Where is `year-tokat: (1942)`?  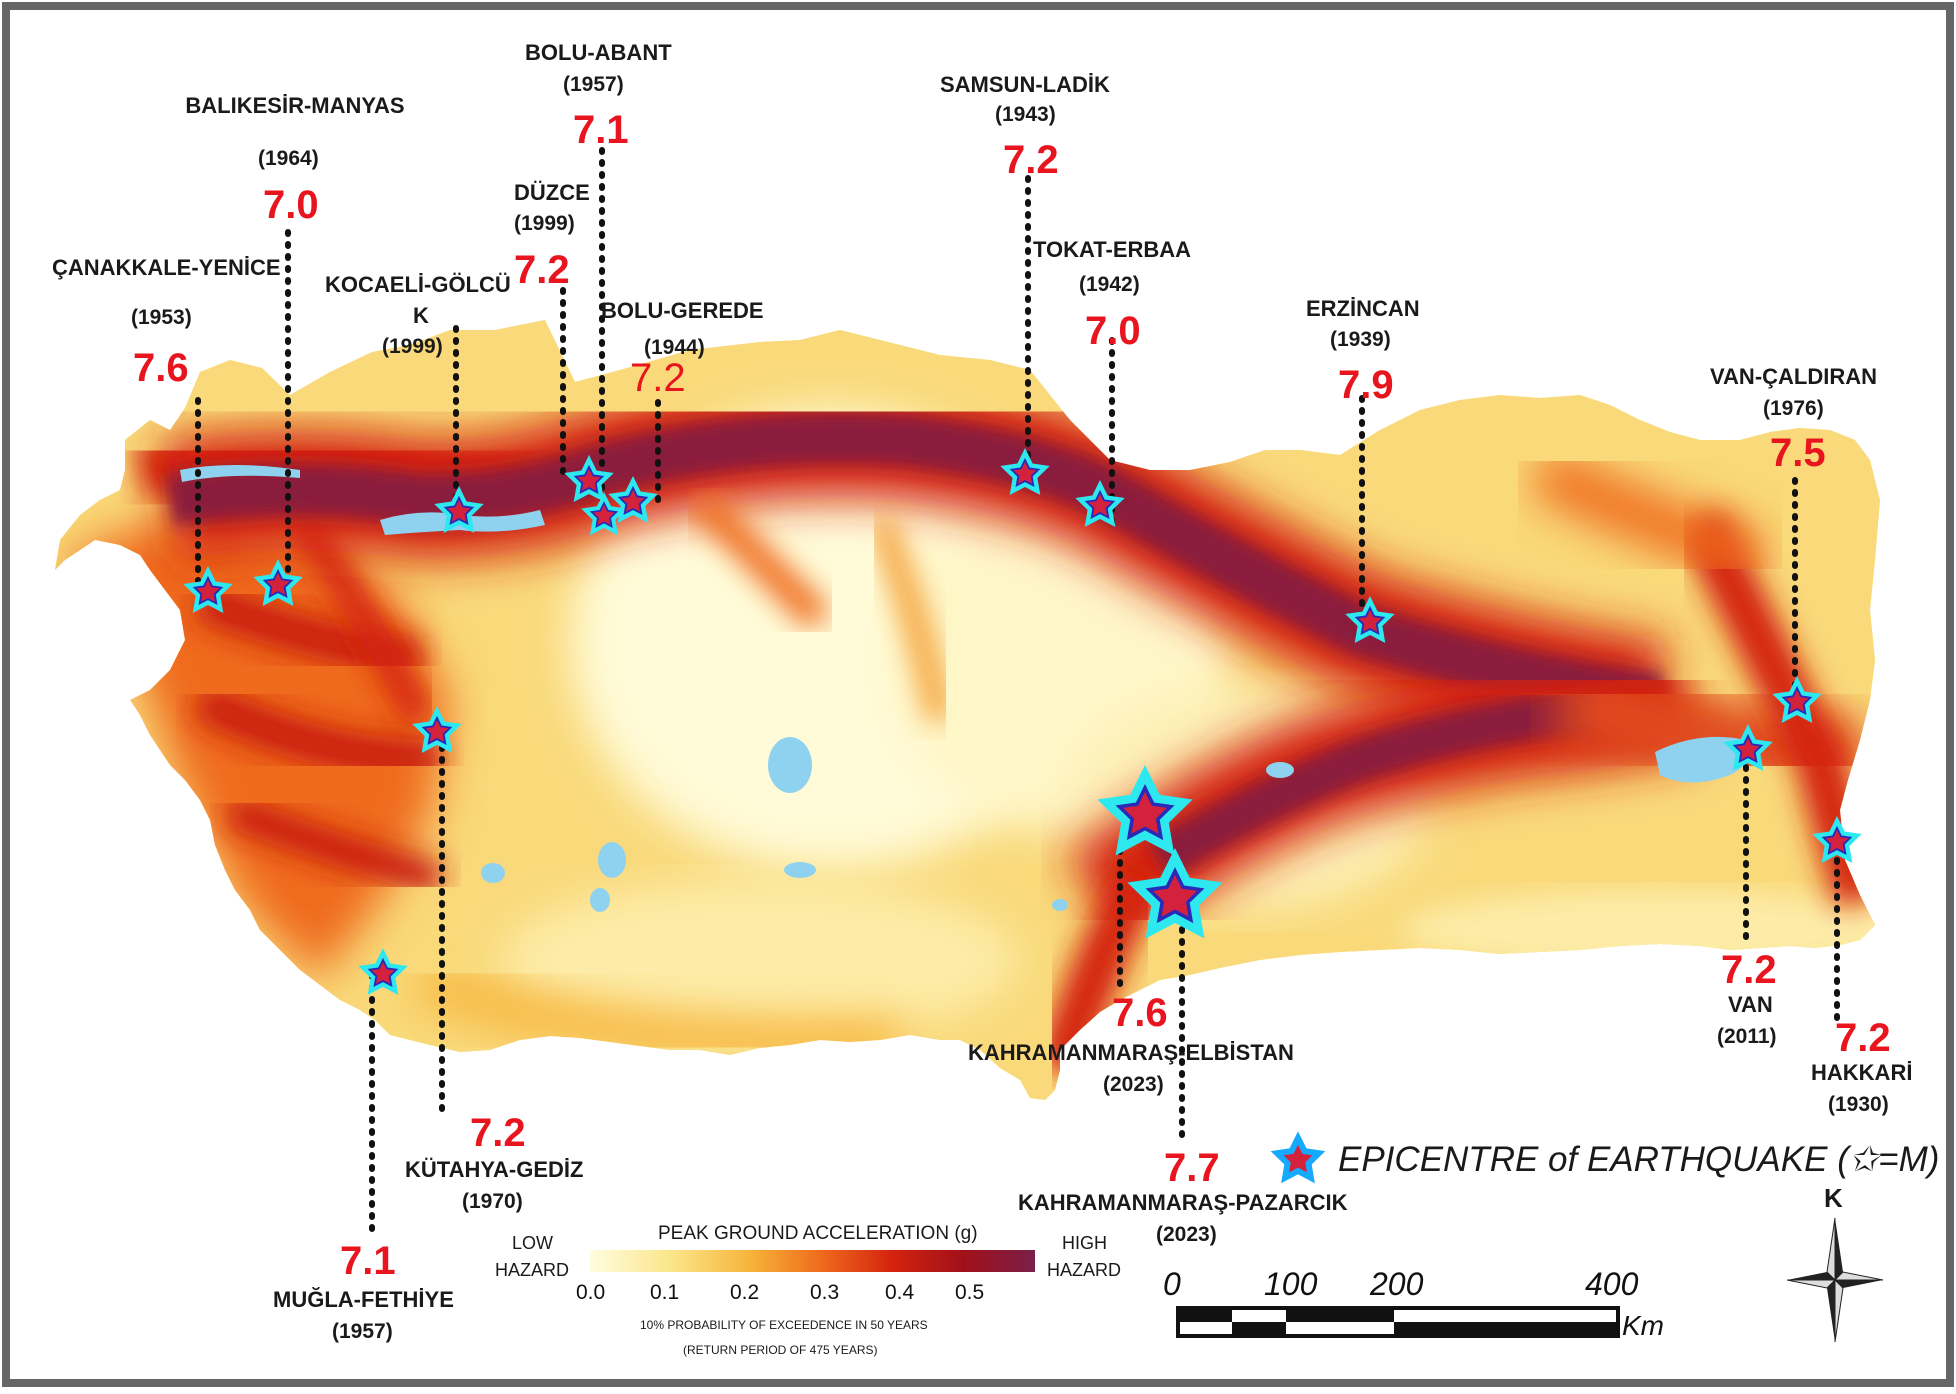
year-tokat: (1942) is located at coordinates (1109, 284).